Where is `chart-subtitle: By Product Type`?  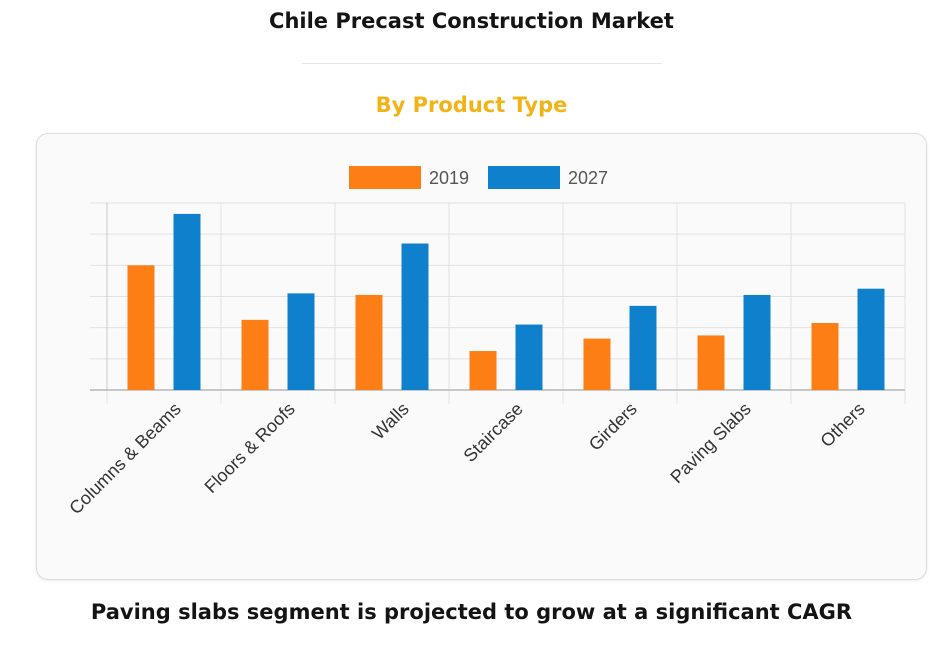 chart-subtitle: By Product Type is located at coordinates (471, 105).